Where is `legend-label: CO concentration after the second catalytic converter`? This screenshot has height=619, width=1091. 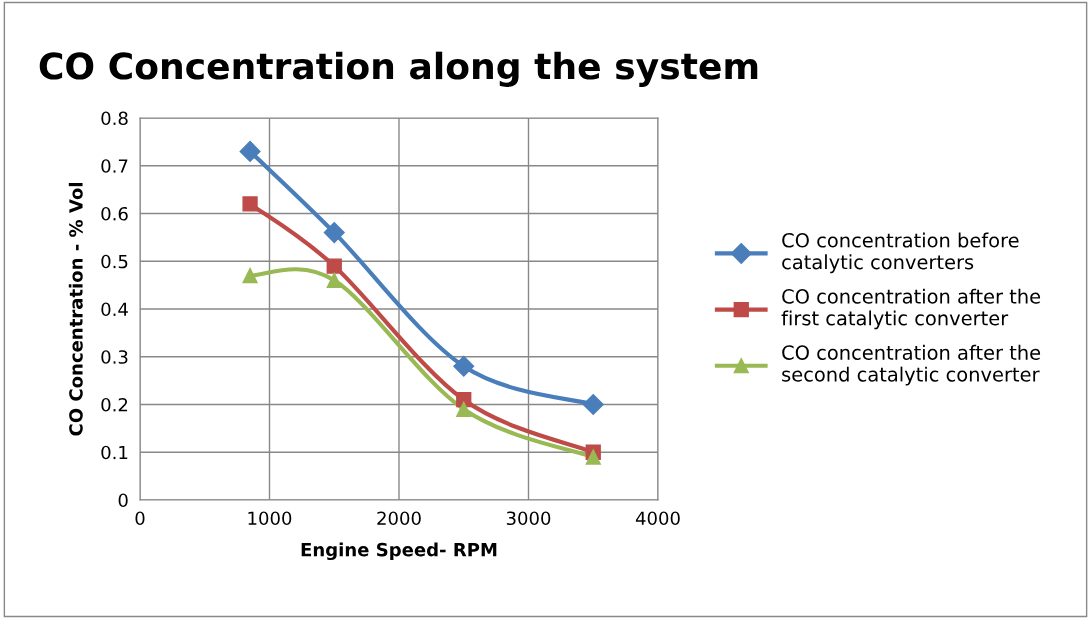
legend-label: CO concentration after the second catalytic converter is located at coordinates (911, 365).